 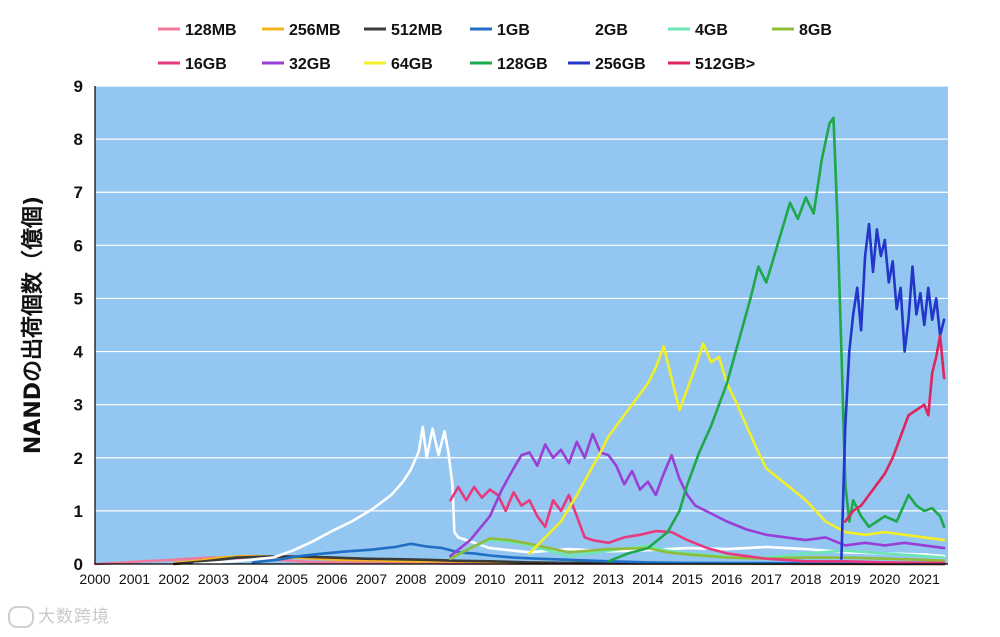 I want to click on x-tick-label: 2009, so click(x=450, y=579).